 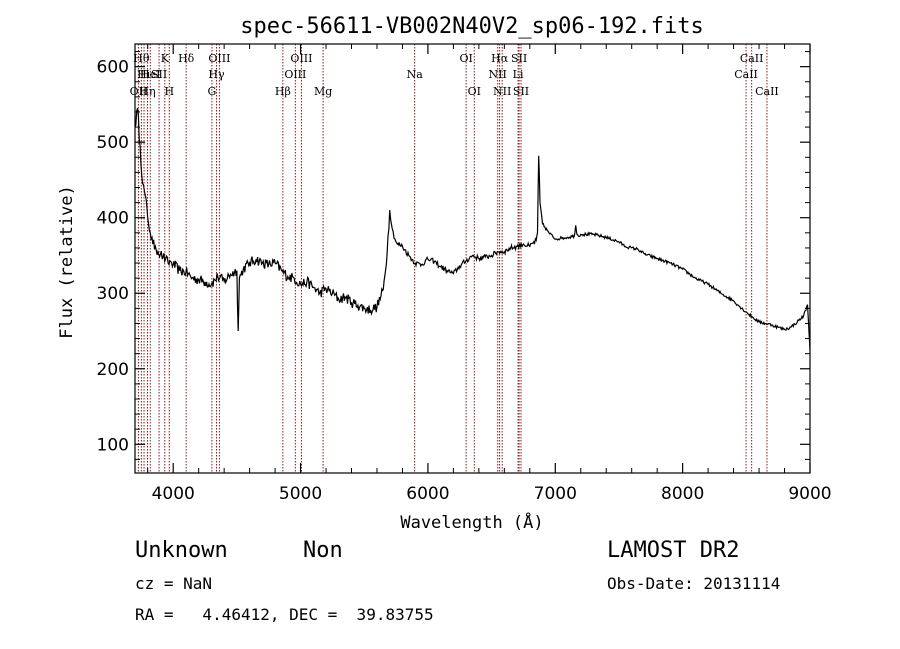 What do you see at coordinates (113, 370) in the screenshot?
I see `y-tick-label: 200` at bounding box center [113, 370].